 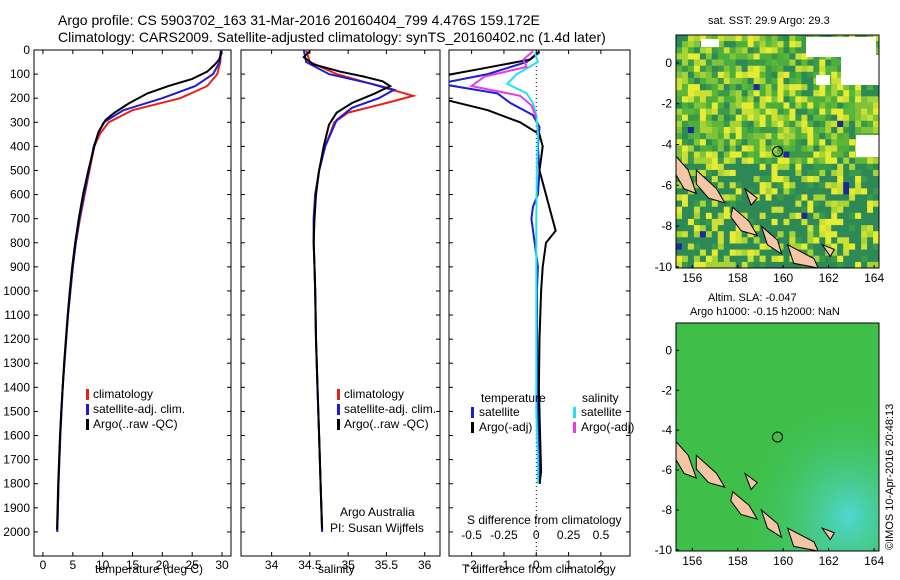 I want to click on series-line-satellite-adj--clim-, so click(x=349, y=291).